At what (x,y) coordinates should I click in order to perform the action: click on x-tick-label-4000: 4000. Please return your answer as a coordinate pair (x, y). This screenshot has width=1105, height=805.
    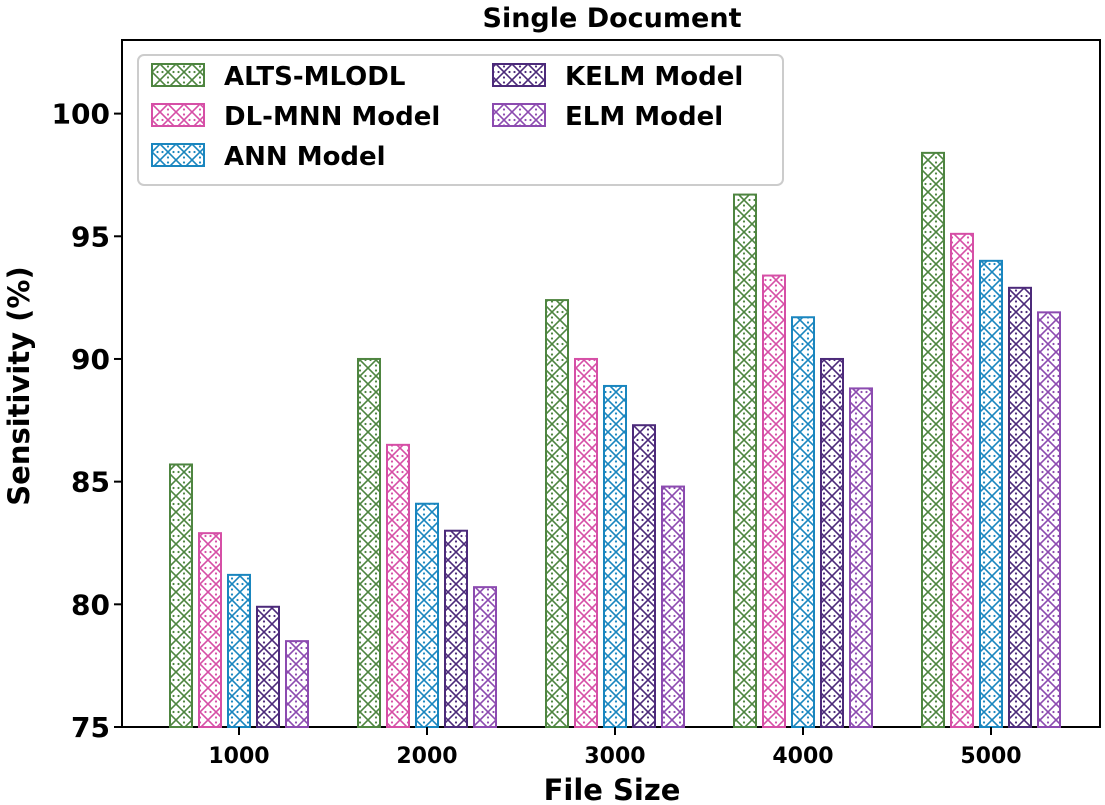
    Looking at the image, I should click on (802, 756).